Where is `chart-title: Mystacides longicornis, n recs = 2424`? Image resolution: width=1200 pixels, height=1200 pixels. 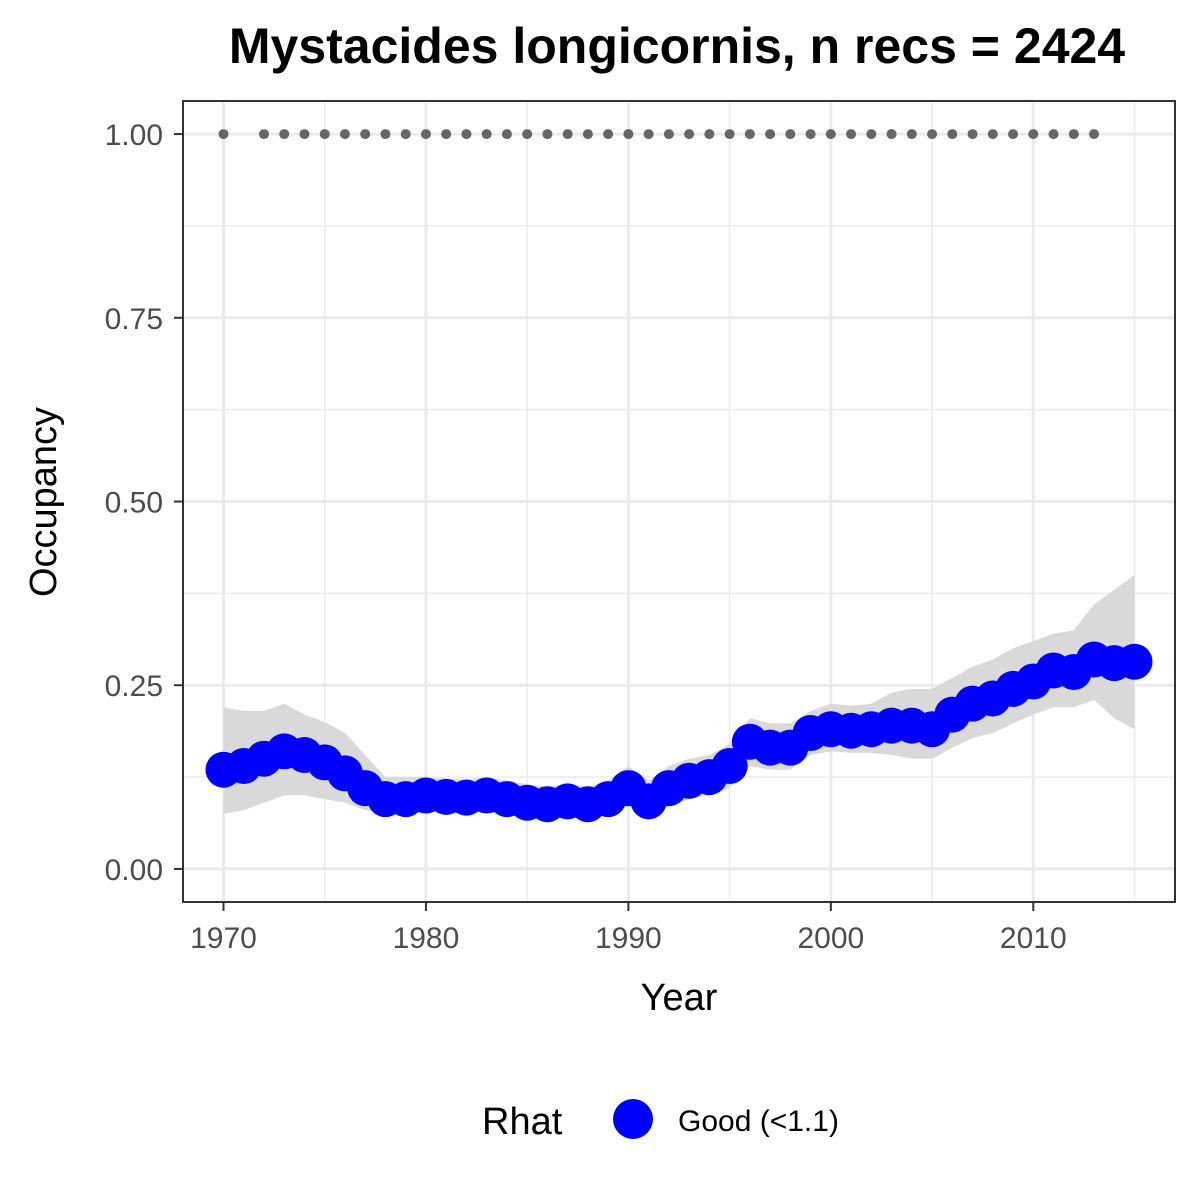 chart-title: Mystacides longicornis, n recs = 2424 is located at coordinates (677, 46).